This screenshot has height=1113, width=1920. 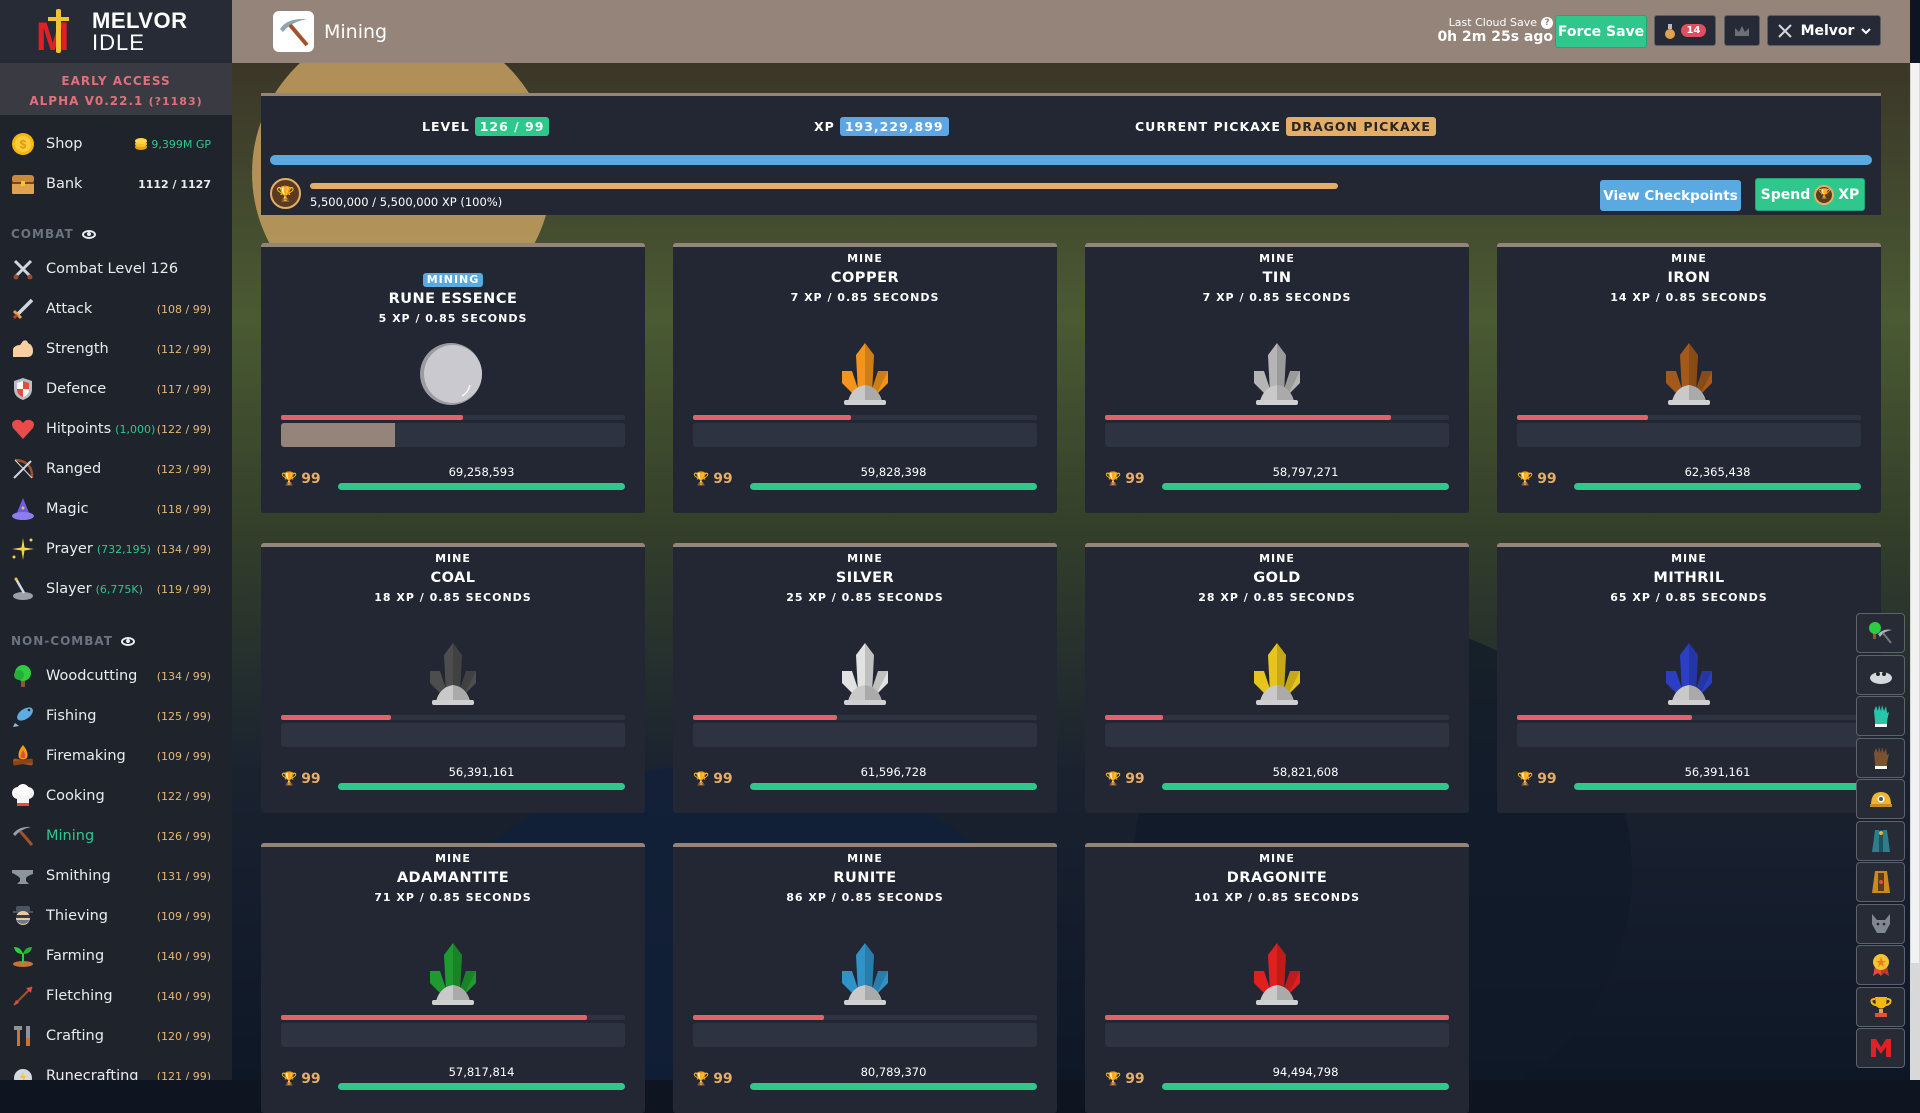 I want to click on sidebar-item-fletching: Fletching (140 / 99), so click(x=116, y=996).